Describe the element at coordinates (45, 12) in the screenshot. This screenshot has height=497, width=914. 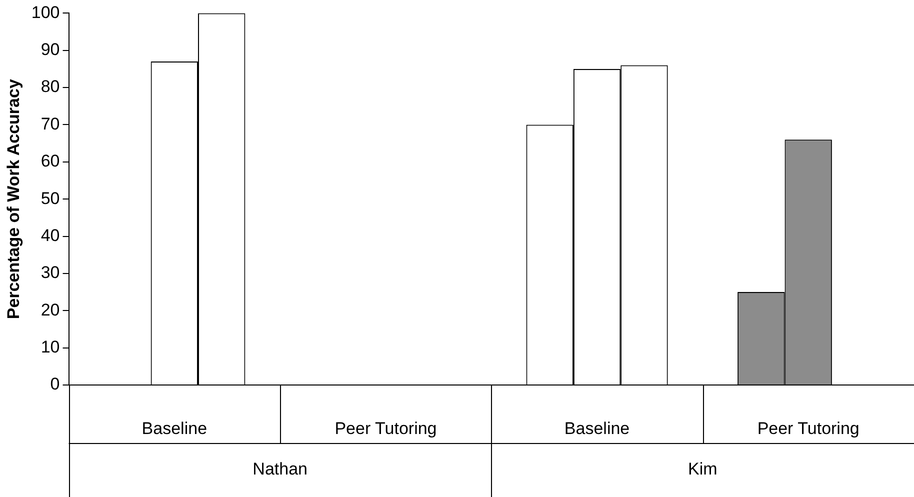
I see `y-tick-label: 100` at that location.